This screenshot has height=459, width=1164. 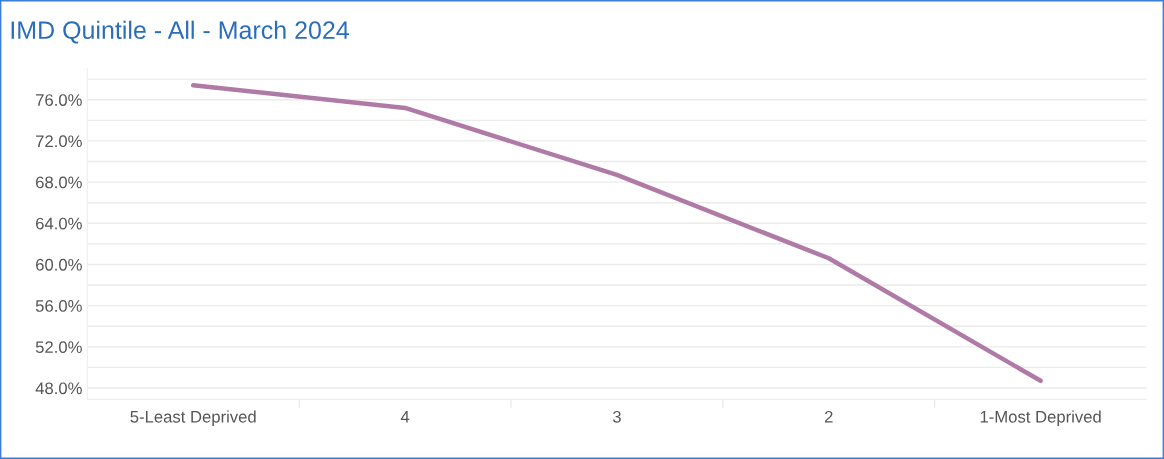 What do you see at coordinates (193, 418) in the screenshot?
I see `x-tick-label: 5-Least Deprived` at bounding box center [193, 418].